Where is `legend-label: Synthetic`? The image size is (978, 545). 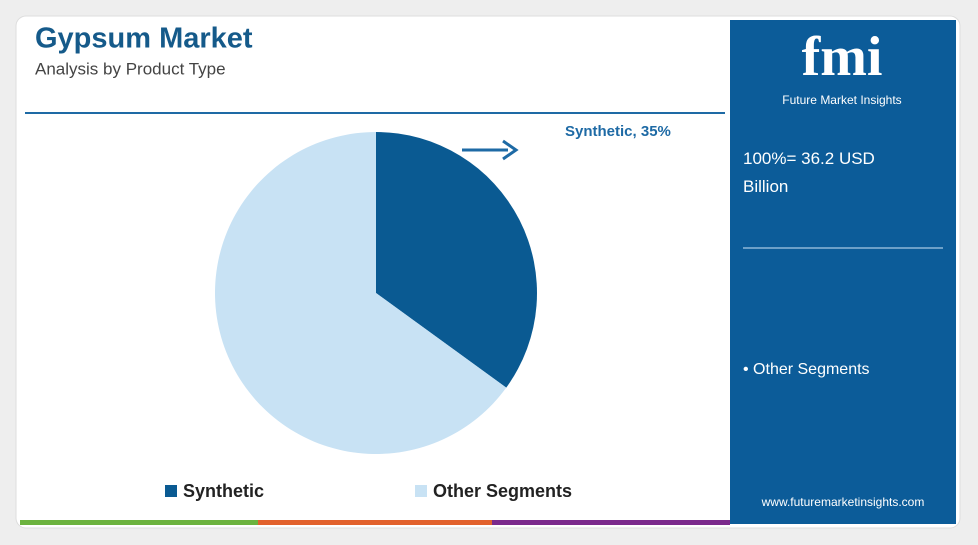 legend-label: Synthetic is located at coordinates (223, 491).